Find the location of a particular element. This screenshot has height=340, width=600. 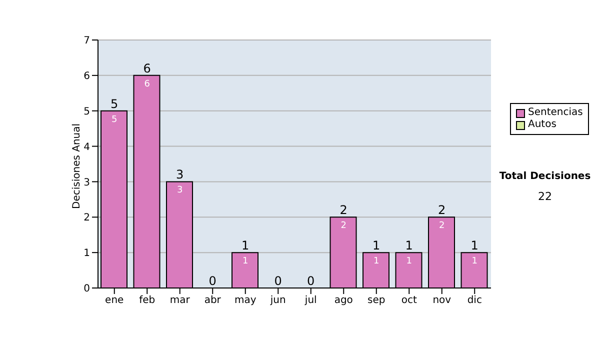

y-tick-label: 6 is located at coordinates (87, 76).